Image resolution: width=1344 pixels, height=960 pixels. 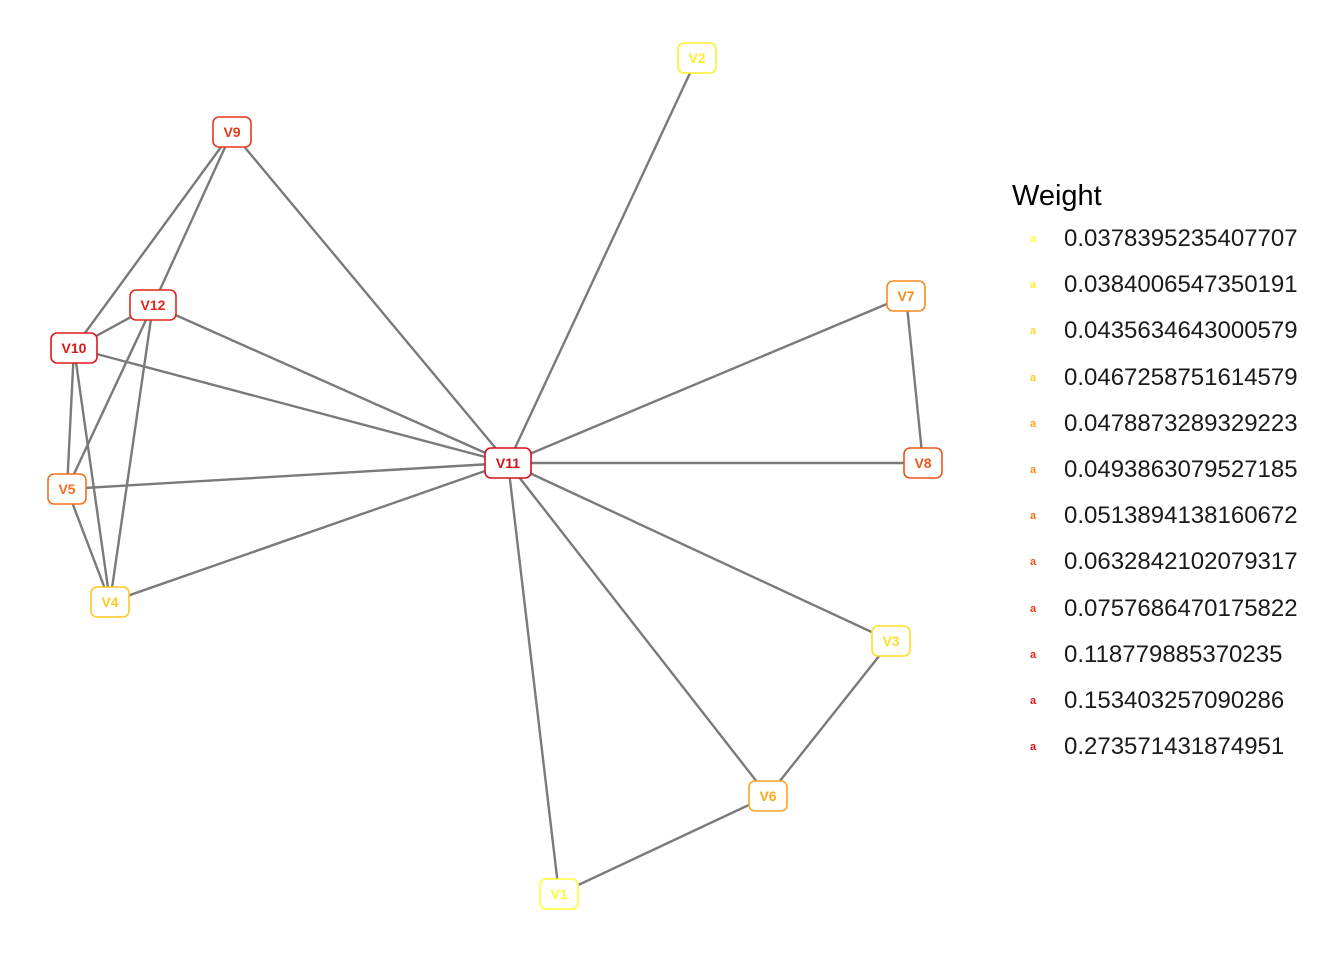 I want to click on node-label: V1, so click(x=558, y=894).